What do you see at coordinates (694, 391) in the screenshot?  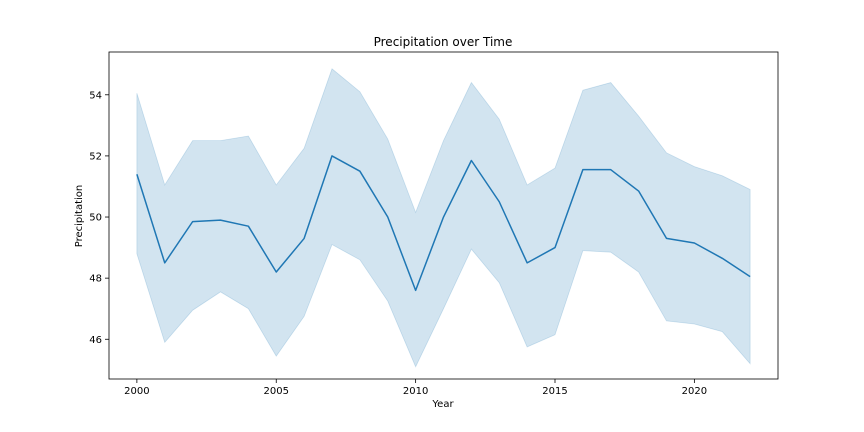 I see `x-tick-label: 2020` at bounding box center [694, 391].